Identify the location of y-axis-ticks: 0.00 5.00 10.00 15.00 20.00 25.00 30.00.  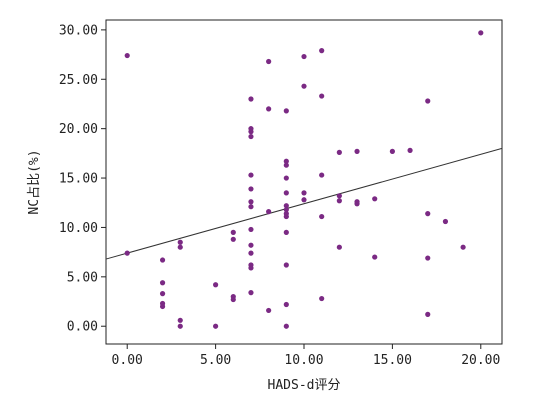
(82, 179).